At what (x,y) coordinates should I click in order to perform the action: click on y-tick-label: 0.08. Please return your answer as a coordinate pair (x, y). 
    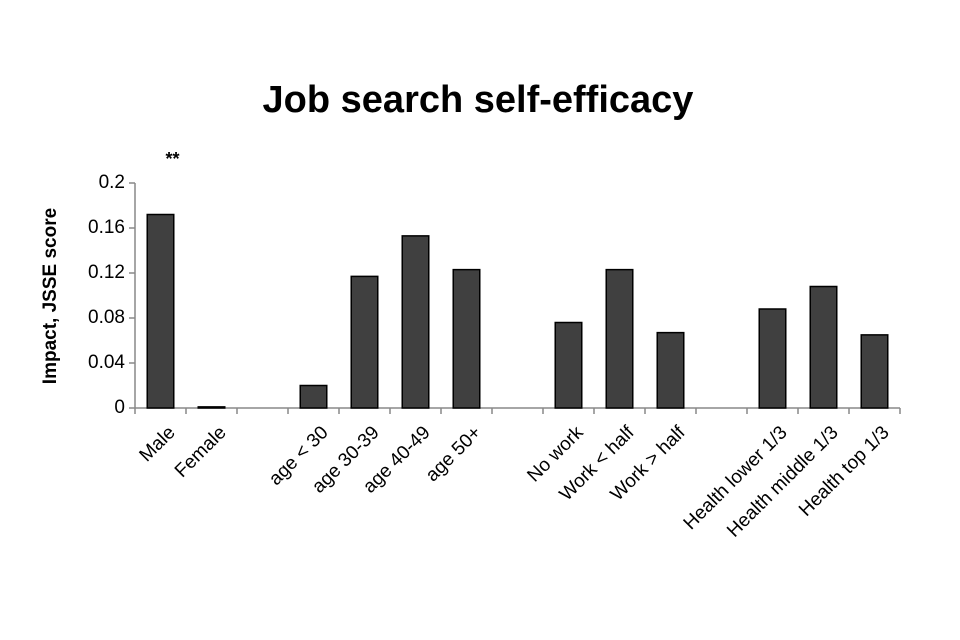
    Looking at the image, I should click on (106, 317).